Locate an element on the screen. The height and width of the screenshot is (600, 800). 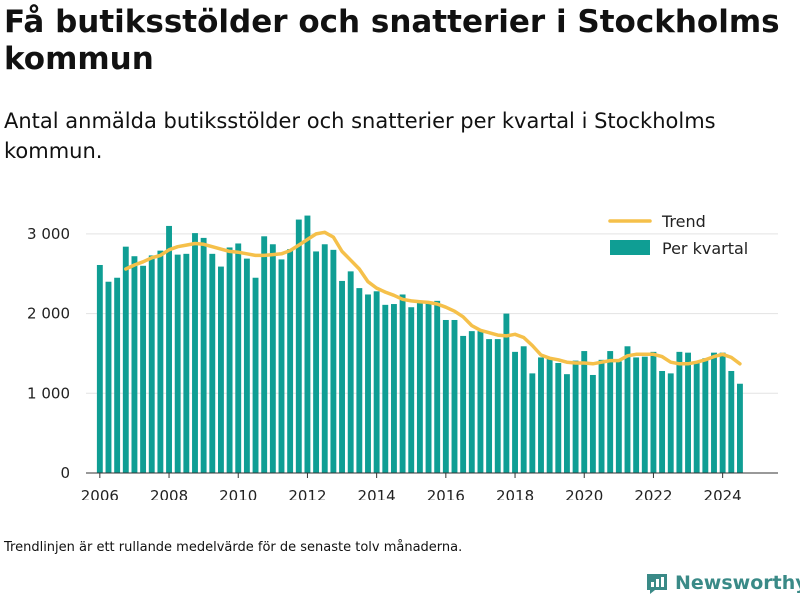
x-axis-ticks: 2006 2008 2010 2012 2014 2016 2018 2020 2022 2024 is located at coordinates (411, 486).